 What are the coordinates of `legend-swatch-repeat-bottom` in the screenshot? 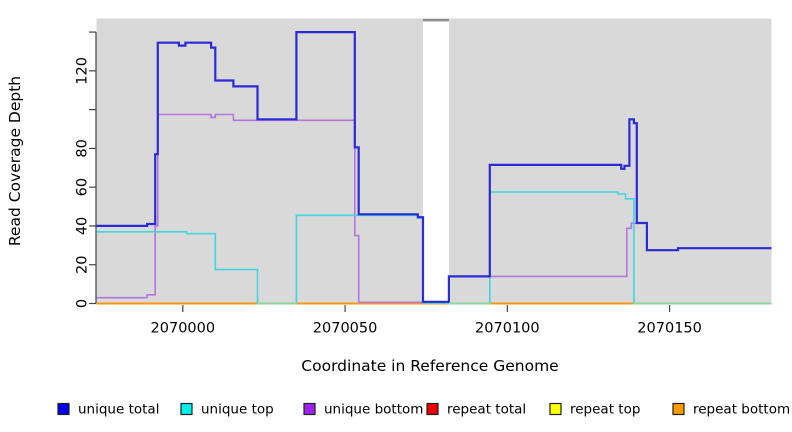 It's located at (678, 409).